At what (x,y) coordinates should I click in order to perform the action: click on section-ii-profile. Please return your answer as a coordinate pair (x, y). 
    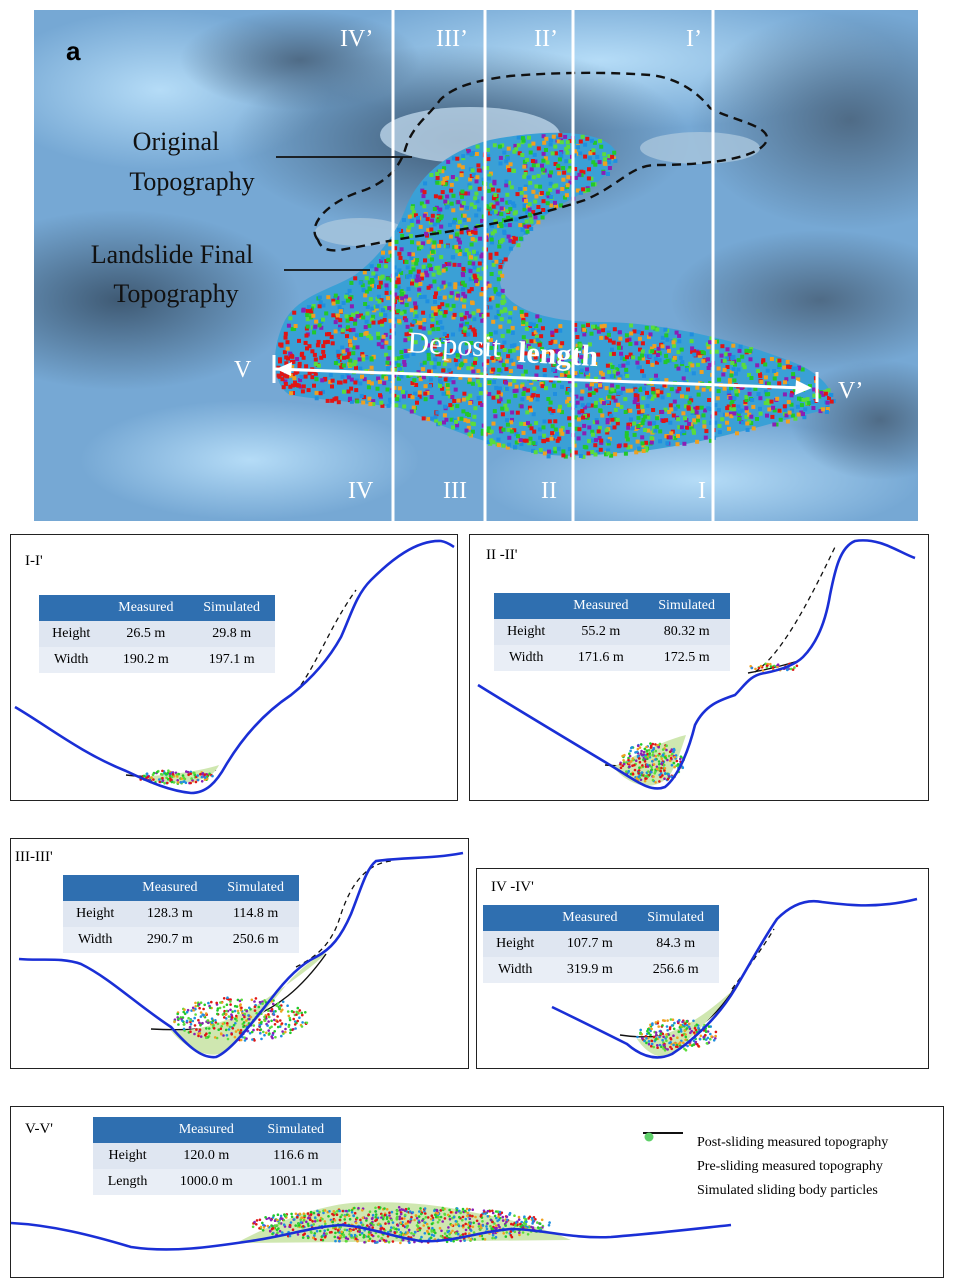
    Looking at the image, I should click on (696, 664).